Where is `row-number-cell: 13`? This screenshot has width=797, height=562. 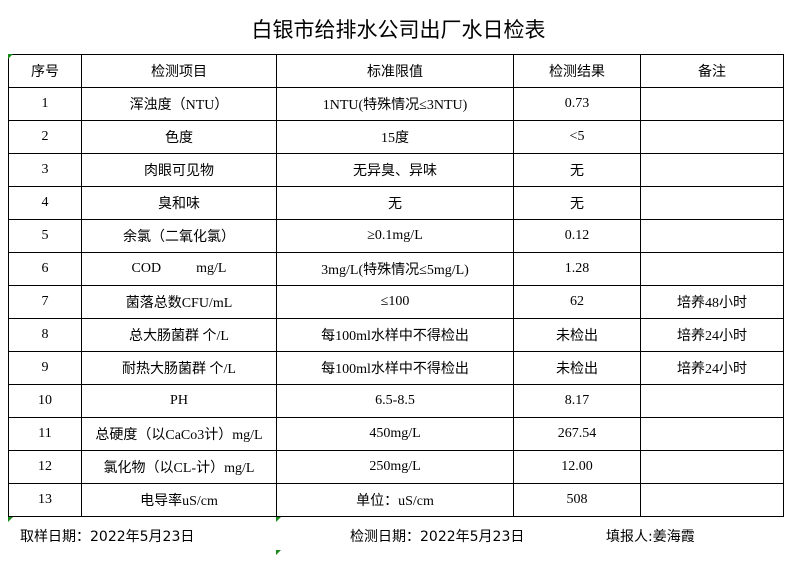 row-number-cell: 13 is located at coordinates (45, 500).